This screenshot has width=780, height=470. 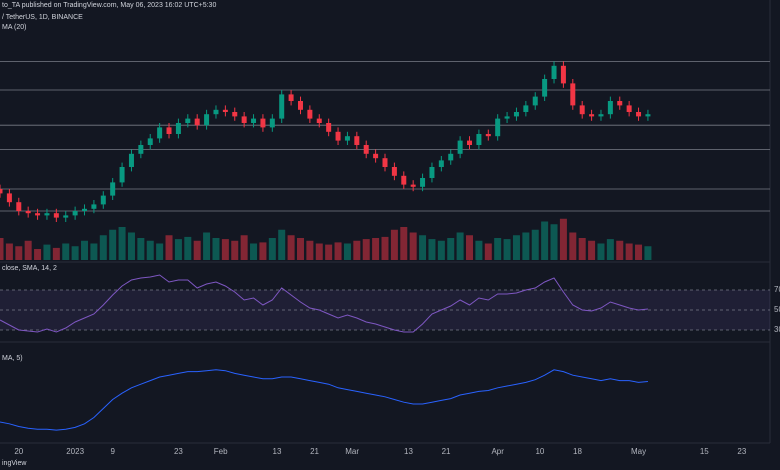 I want to click on x-tick-label: Mar, so click(x=352, y=451).